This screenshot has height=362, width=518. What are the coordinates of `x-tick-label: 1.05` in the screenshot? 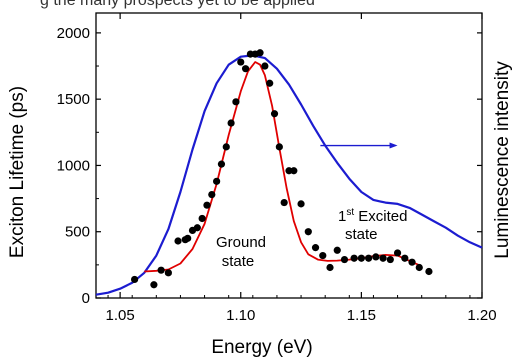 It's located at (120, 315).